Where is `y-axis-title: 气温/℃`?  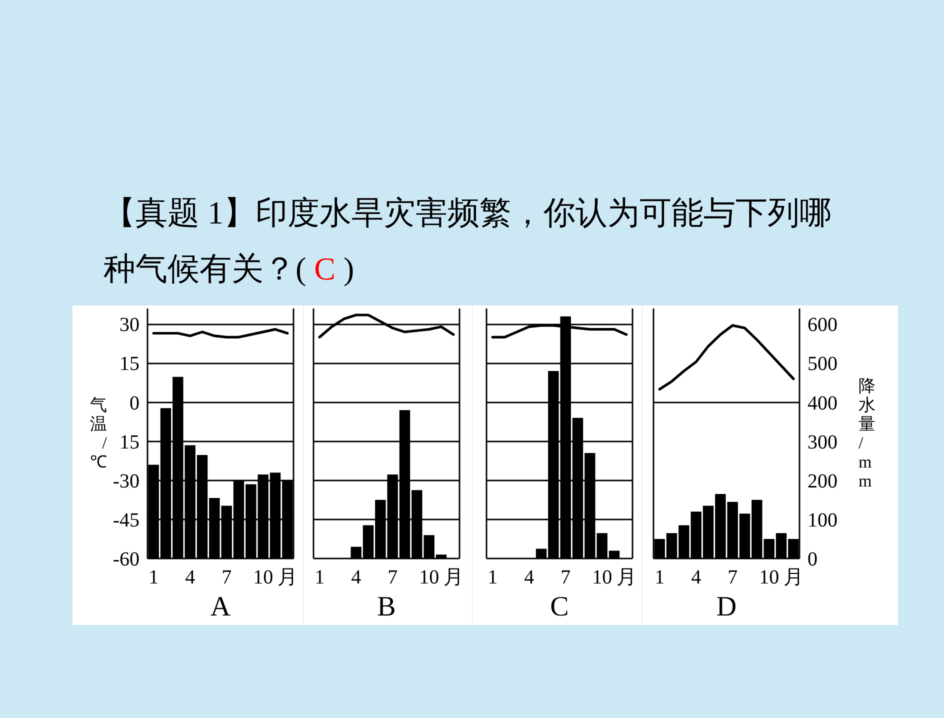
y-axis-title: 气温/℃ is located at coordinates (99, 434).